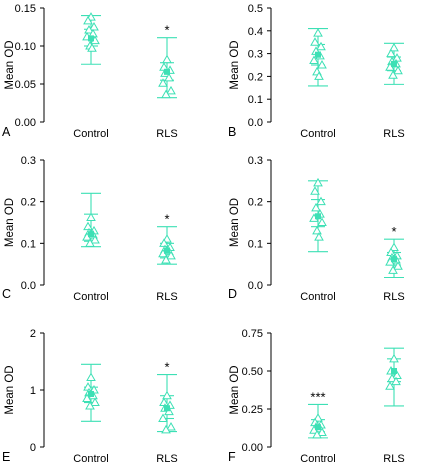  What do you see at coordinates (25, 9) in the screenshot?
I see `y-tick-label: 0.15` at bounding box center [25, 9].